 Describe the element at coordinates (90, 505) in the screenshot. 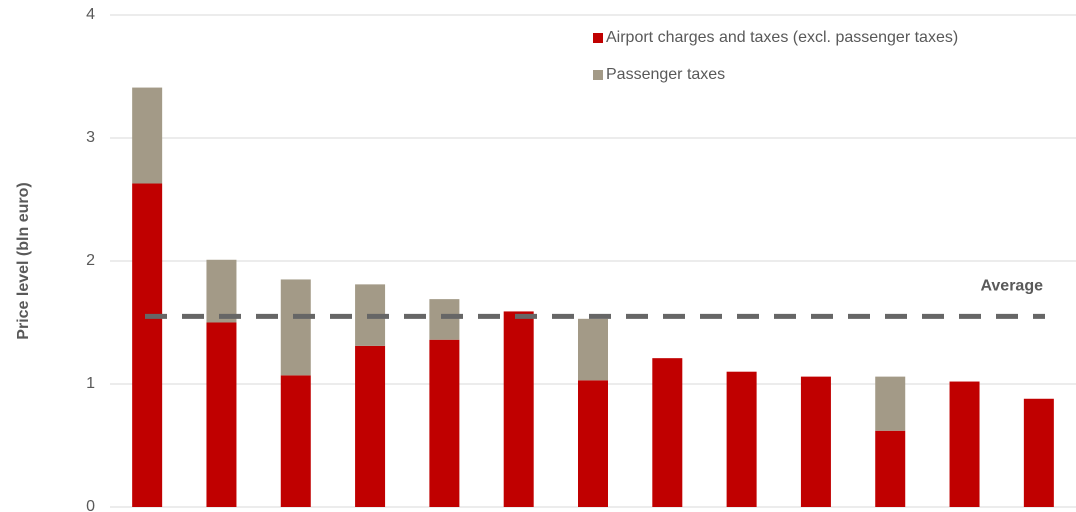

I see `y-tick-label: 0` at that location.